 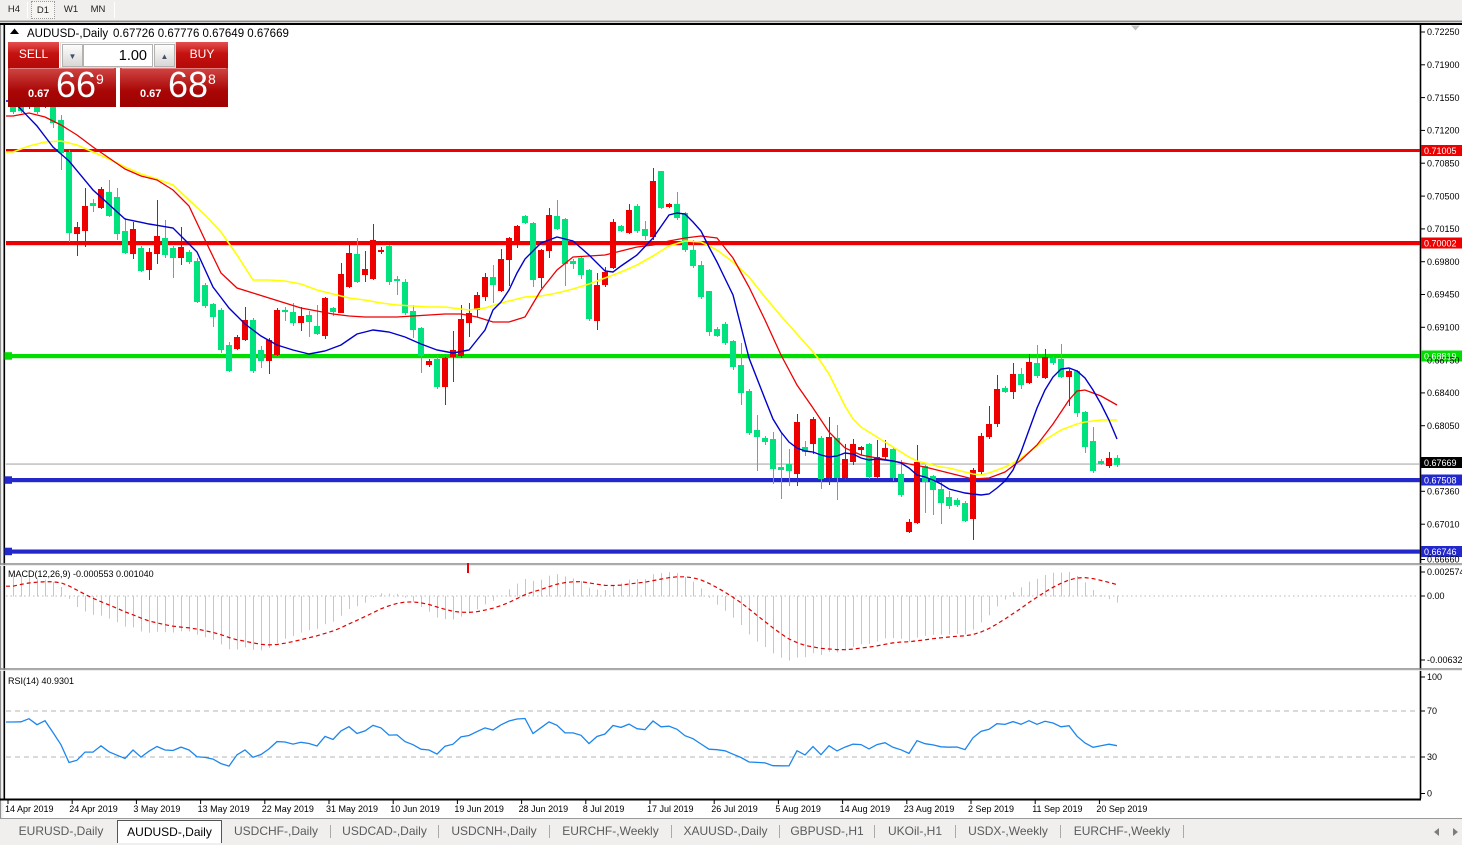 What do you see at coordinates (156, 809) in the screenshot?
I see `svg-text: 3 May 2019` at bounding box center [156, 809].